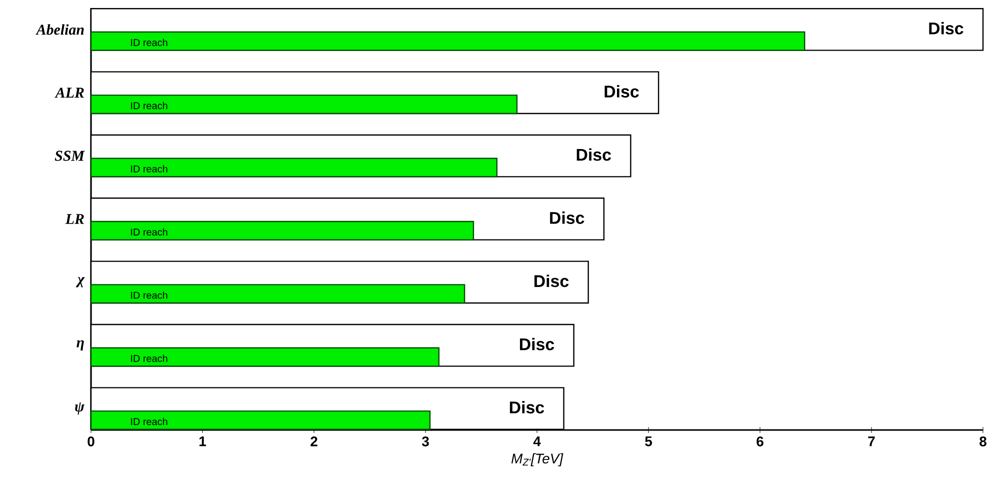 This screenshot has height=486, width=993. Describe the element at coordinates (80, 282) in the screenshot. I see `y-tick-label: χ` at that location.